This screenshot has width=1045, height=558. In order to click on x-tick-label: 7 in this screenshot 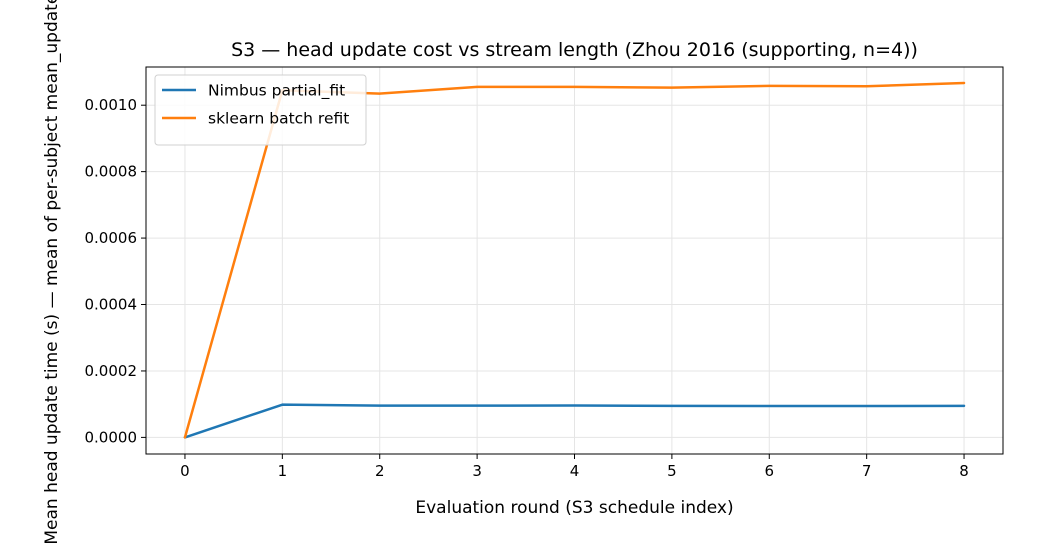, I will do `click(867, 471)`.